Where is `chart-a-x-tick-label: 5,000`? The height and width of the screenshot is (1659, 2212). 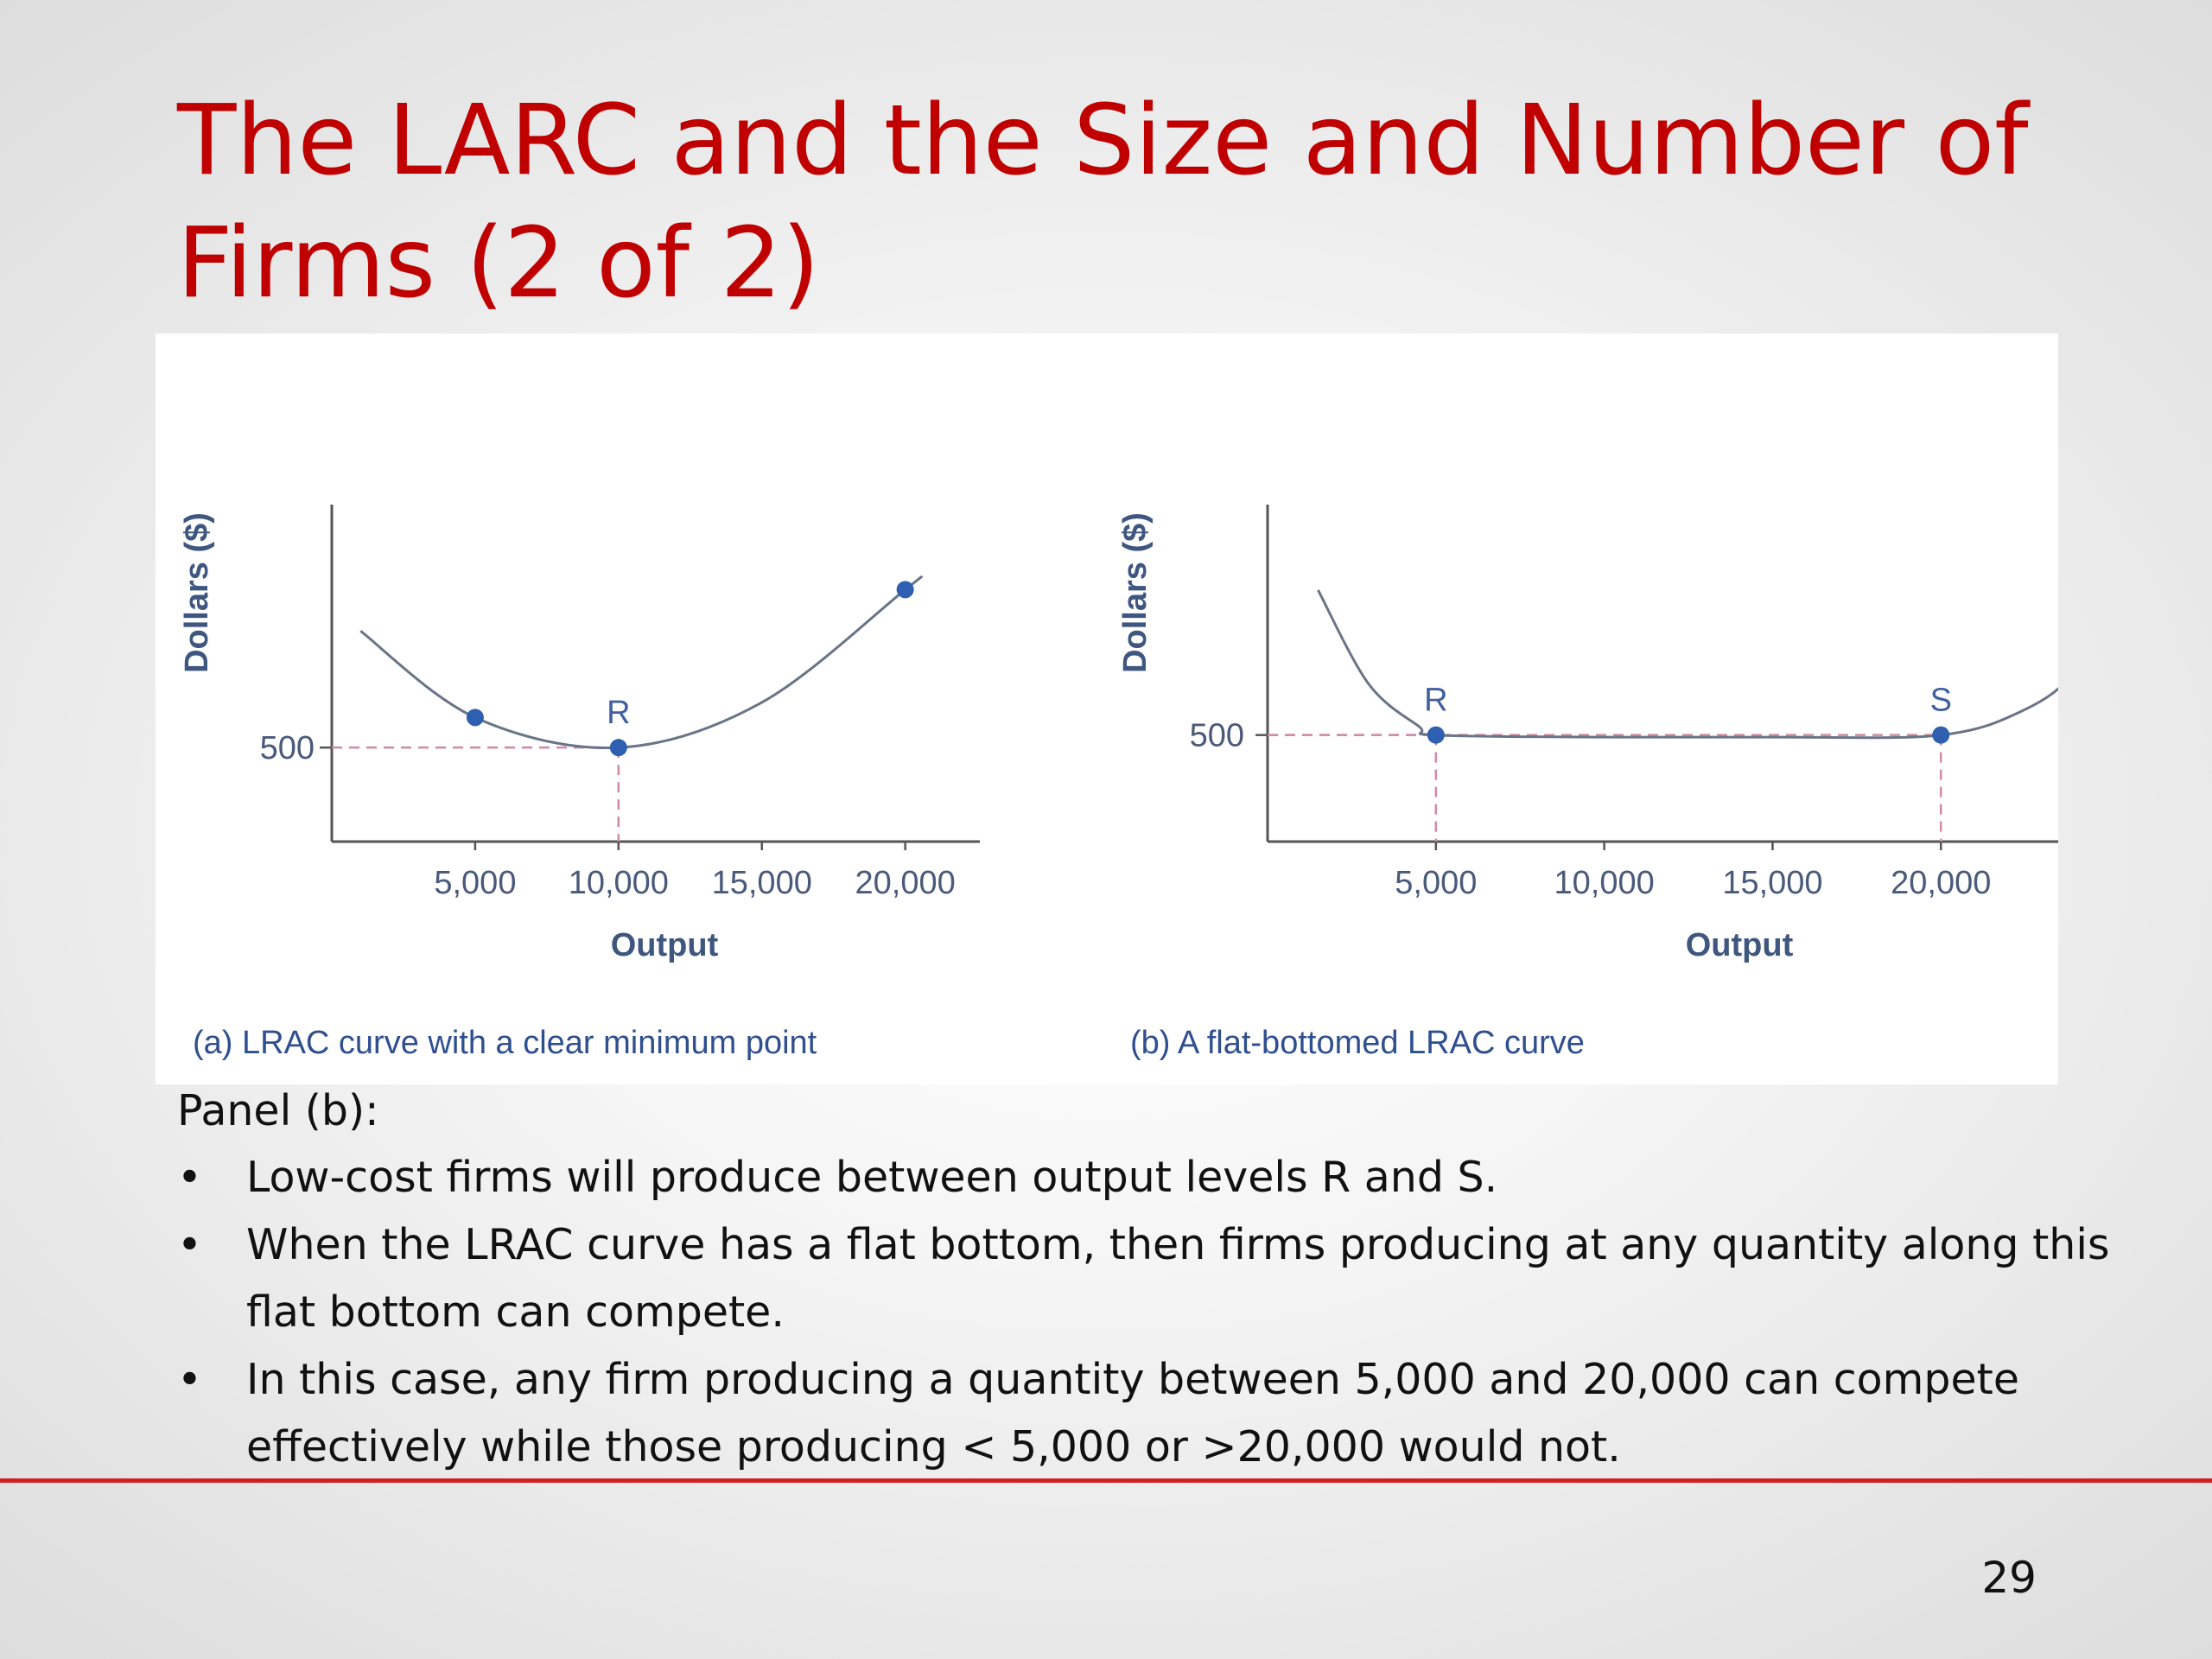
chart-a-x-tick-label: 5,000 is located at coordinates (475, 883).